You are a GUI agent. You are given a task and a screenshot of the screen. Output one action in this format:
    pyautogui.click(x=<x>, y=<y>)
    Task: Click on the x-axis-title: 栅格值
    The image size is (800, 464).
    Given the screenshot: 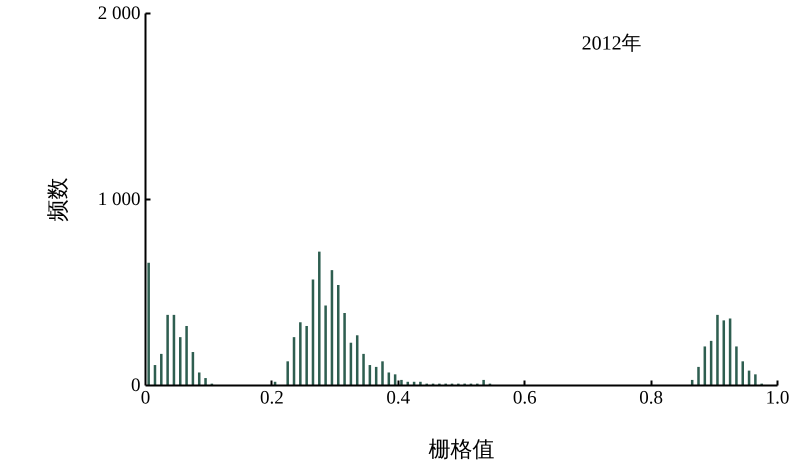 What is the action you would take?
    pyautogui.click(x=461, y=449)
    